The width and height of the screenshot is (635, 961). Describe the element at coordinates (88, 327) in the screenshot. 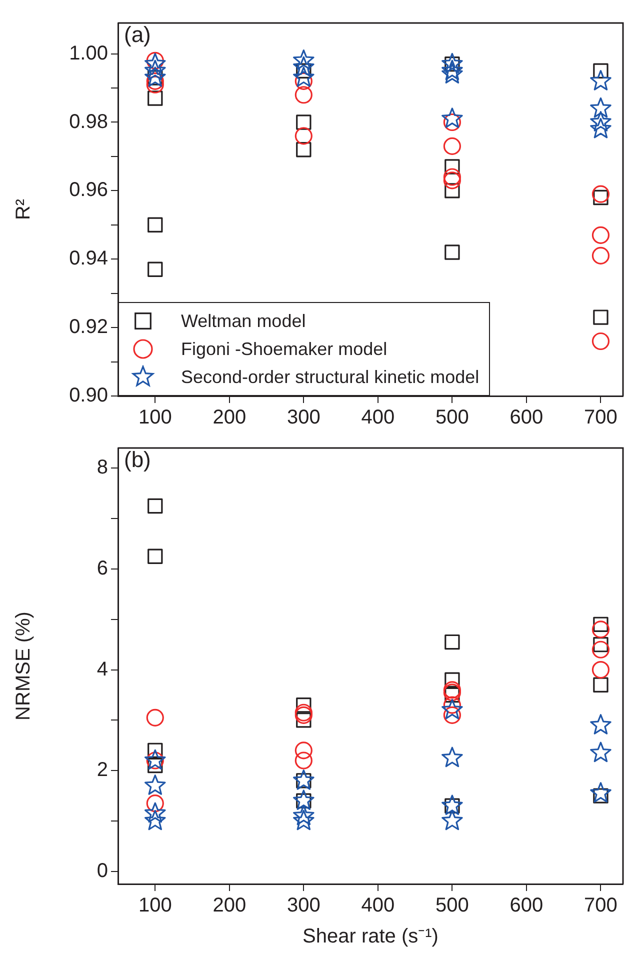

I see `y-tick-label: 0.92` at that location.